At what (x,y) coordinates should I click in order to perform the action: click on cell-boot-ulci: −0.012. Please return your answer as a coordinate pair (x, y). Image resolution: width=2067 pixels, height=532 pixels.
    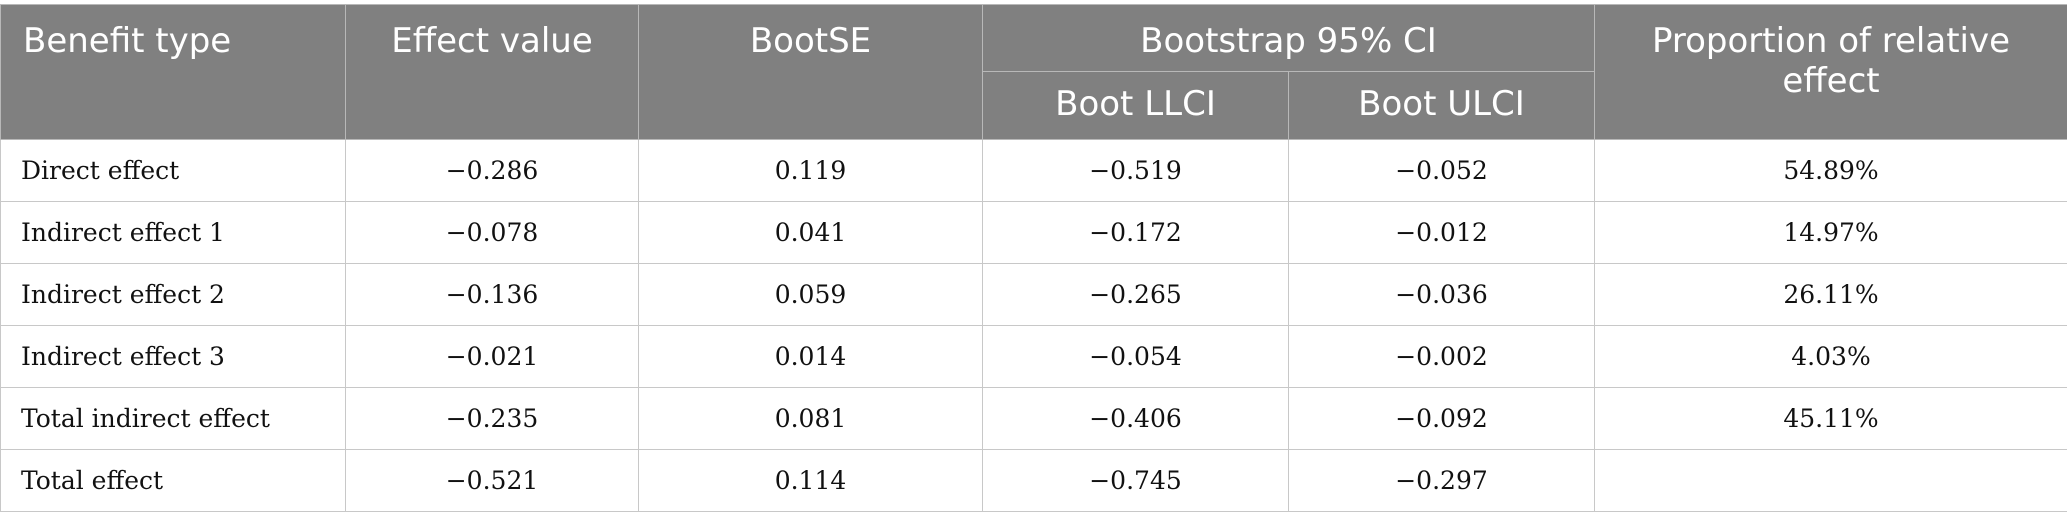
    Looking at the image, I should click on (1441, 232).